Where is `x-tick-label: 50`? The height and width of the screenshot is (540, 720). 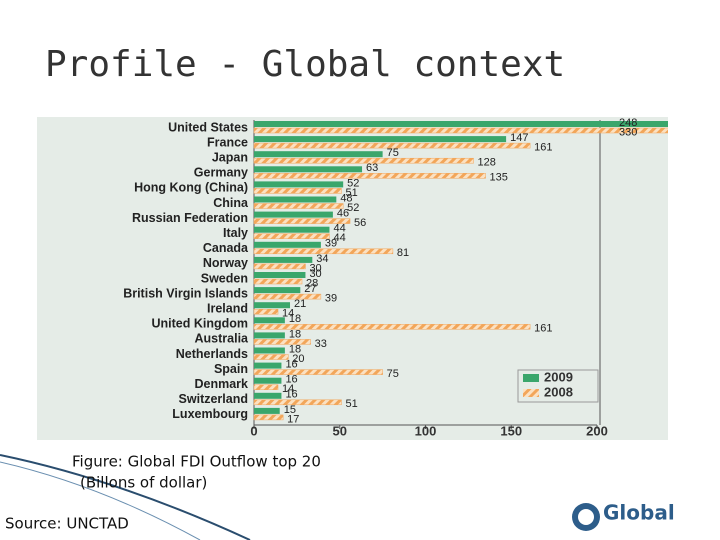
x-tick-label: 50 is located at coordinates (340, 430).